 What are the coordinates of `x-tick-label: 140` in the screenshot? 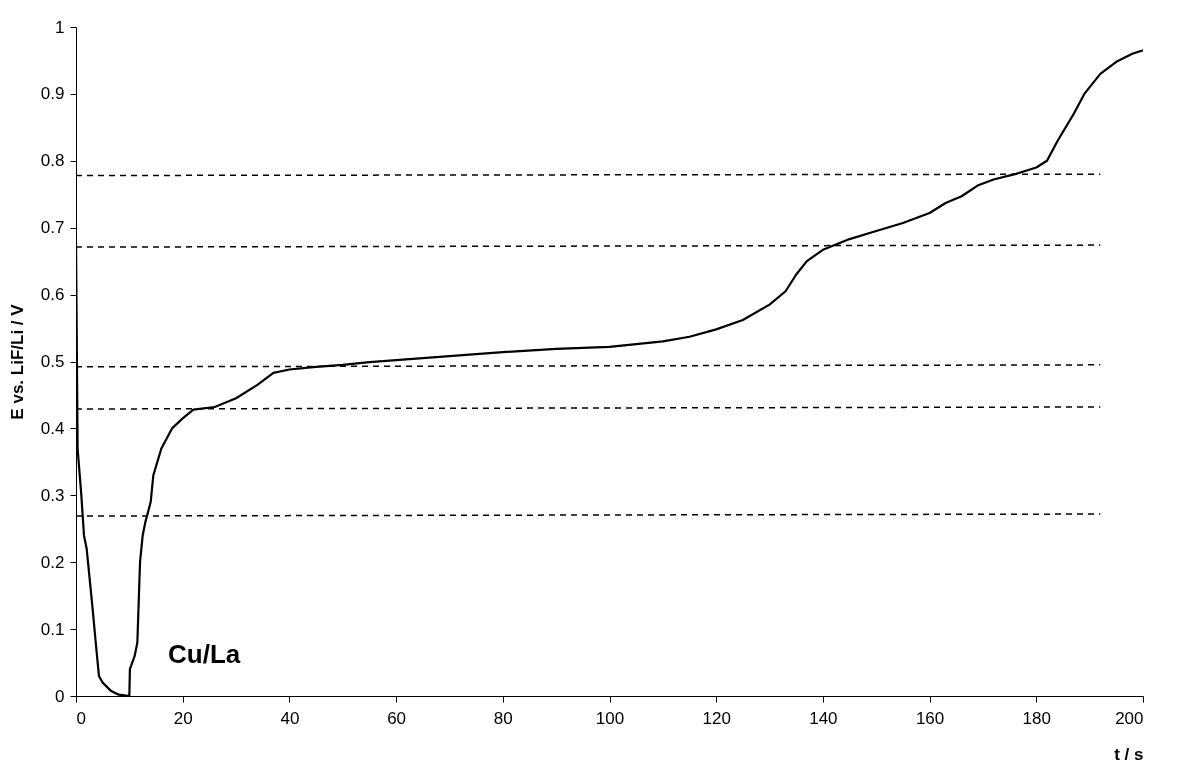 It's located at (823, 718).